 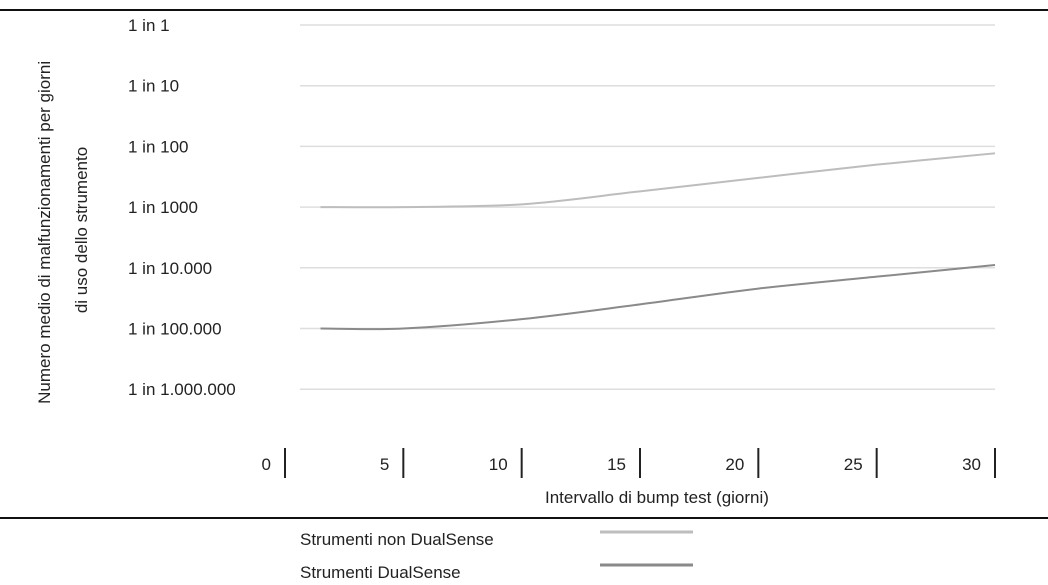 What do you see at coordinates (380, 572) in the screenshot?
I see `legend-label: Strumenti DualSense` at bounding box center [380, 572].